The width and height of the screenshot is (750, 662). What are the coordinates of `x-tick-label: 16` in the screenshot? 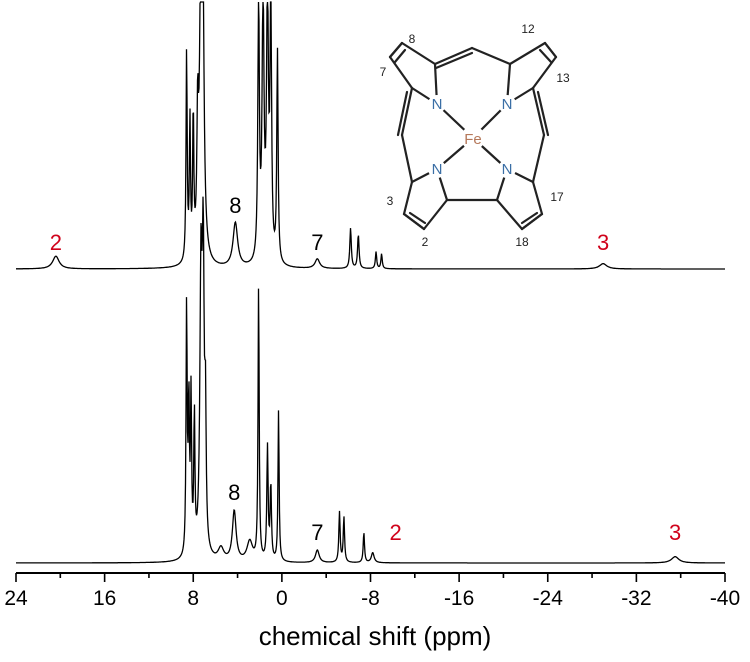 It's located at (104, 598).